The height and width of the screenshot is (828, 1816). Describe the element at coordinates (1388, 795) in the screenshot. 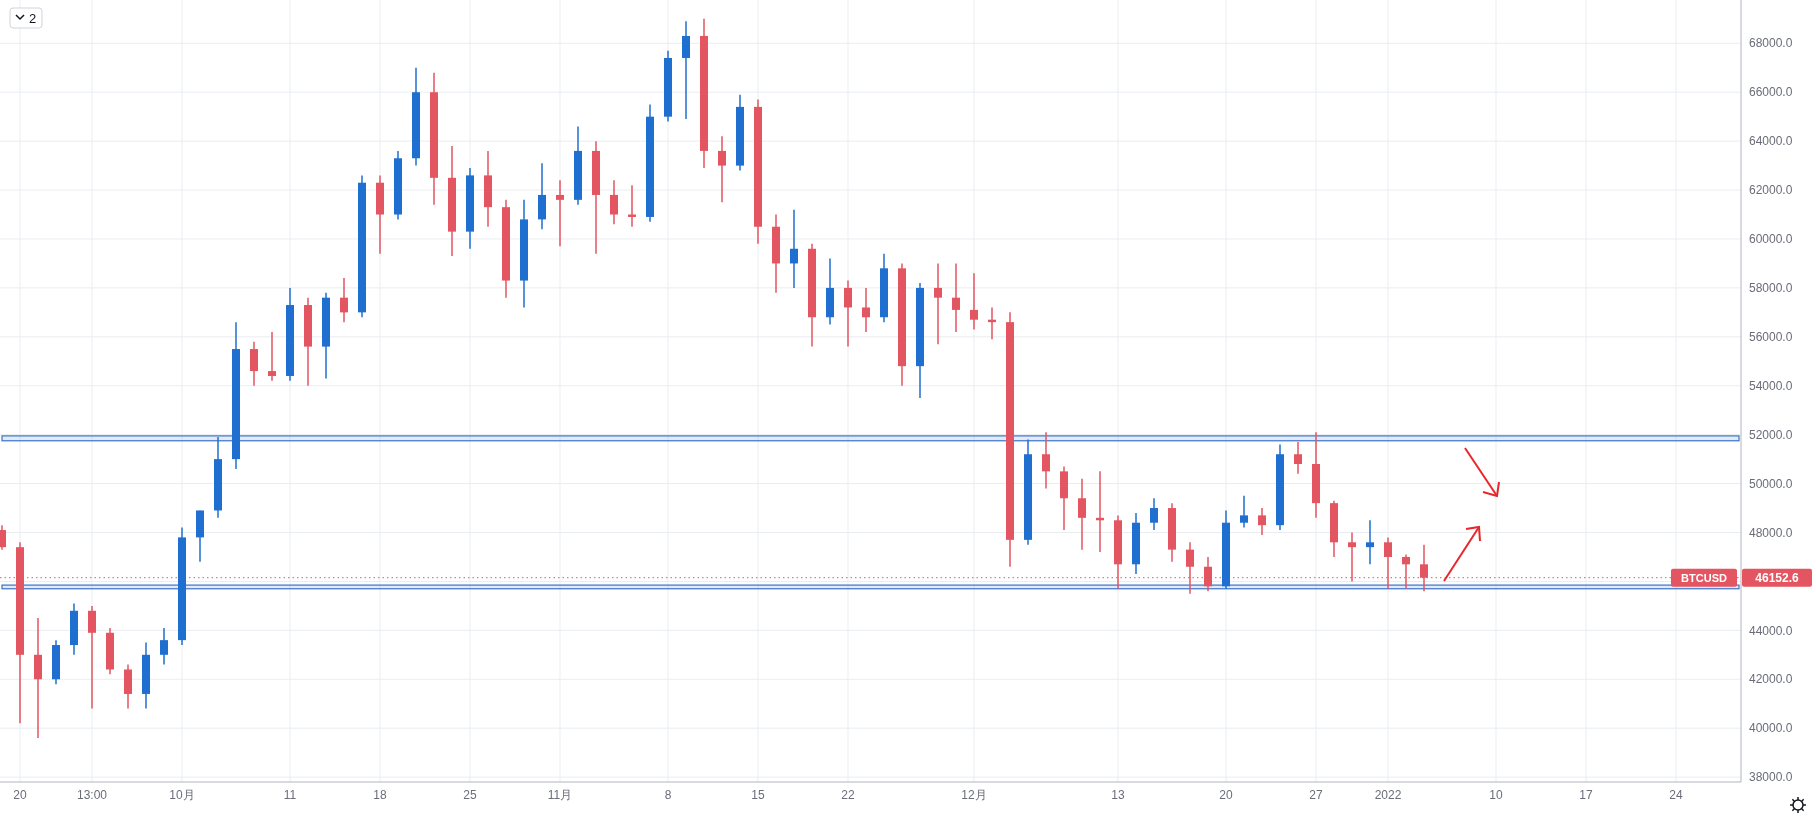

I see `x-tick-label: 2022` at that location.